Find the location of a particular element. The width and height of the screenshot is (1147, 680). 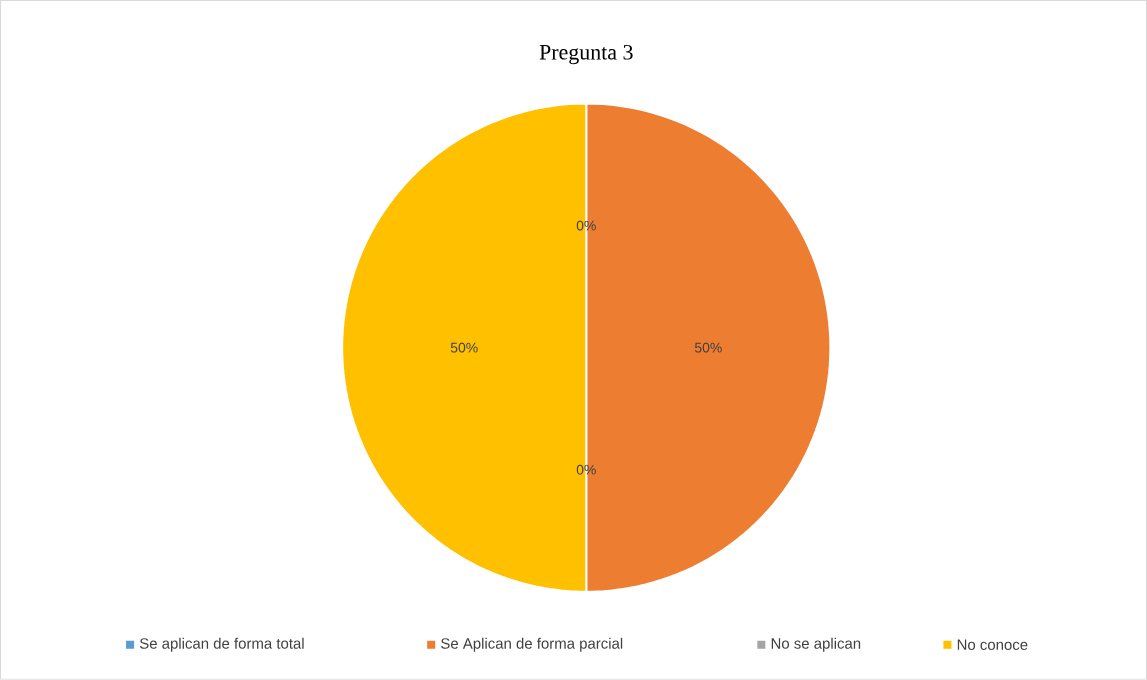

chart-title: Pregunta 3 is located at coordinates (586, 54).